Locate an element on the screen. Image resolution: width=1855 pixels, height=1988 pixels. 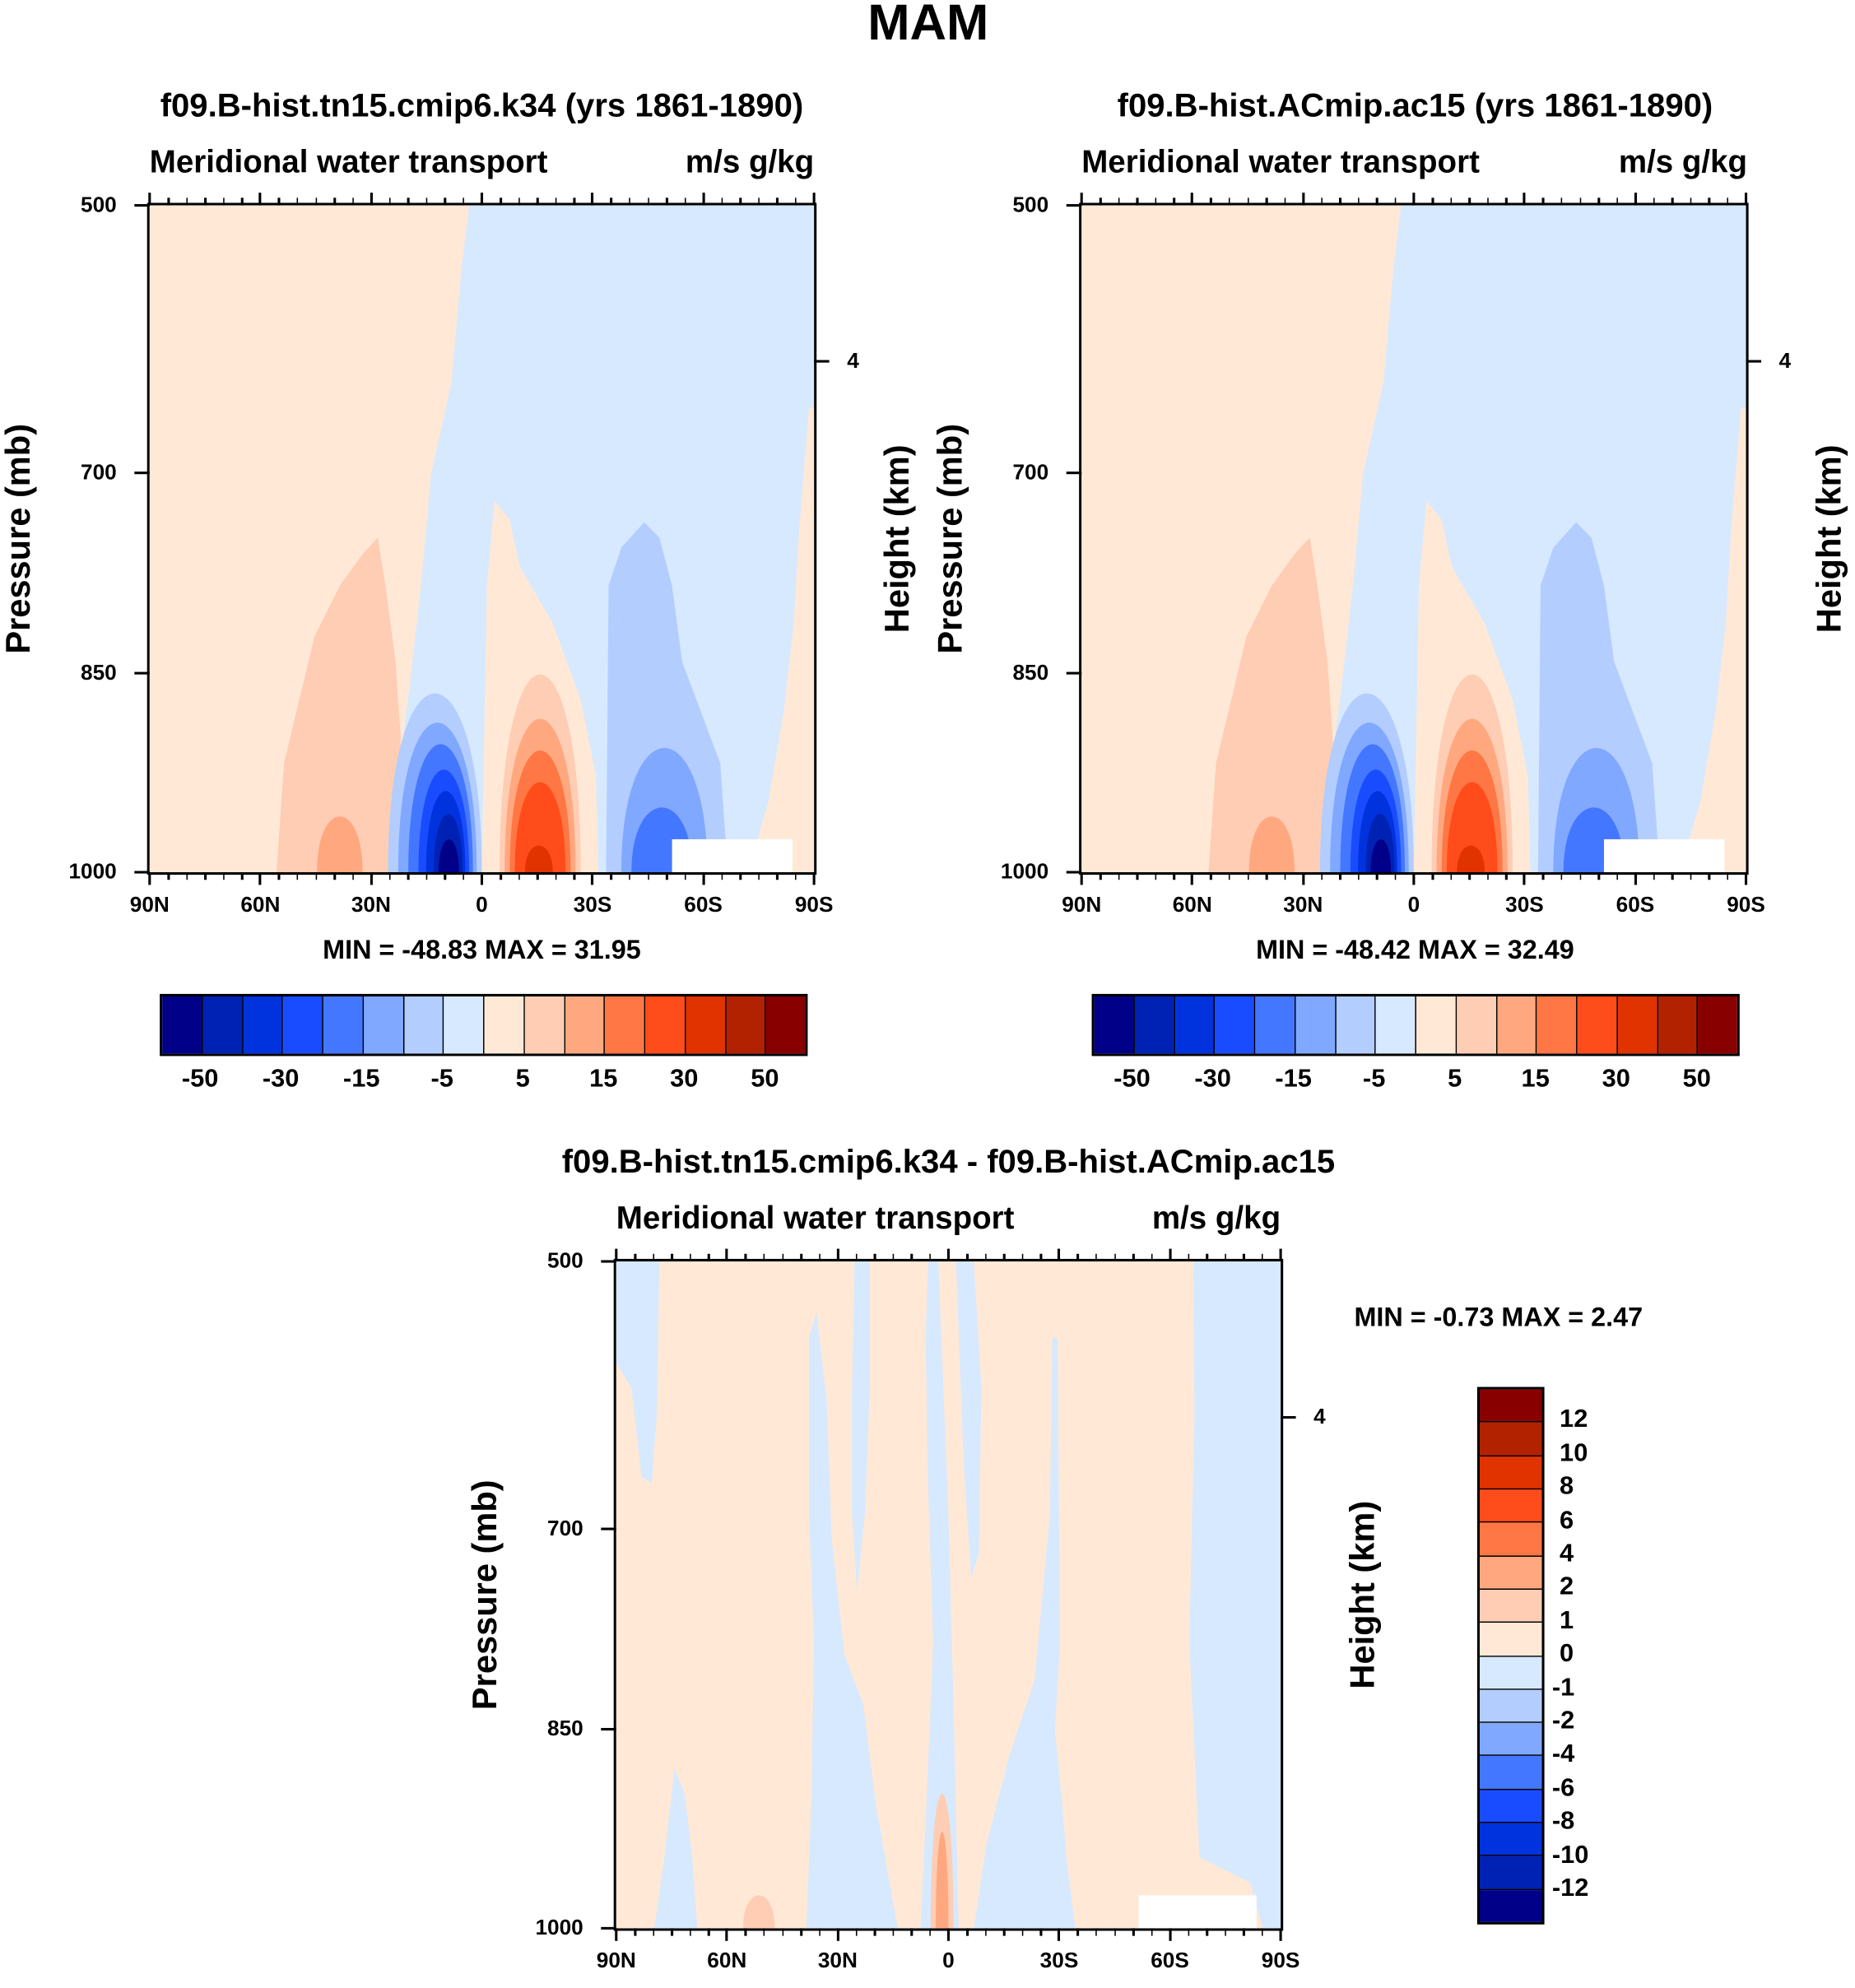
colorbar-label: -8 is located at coordinates (1563, 1821).